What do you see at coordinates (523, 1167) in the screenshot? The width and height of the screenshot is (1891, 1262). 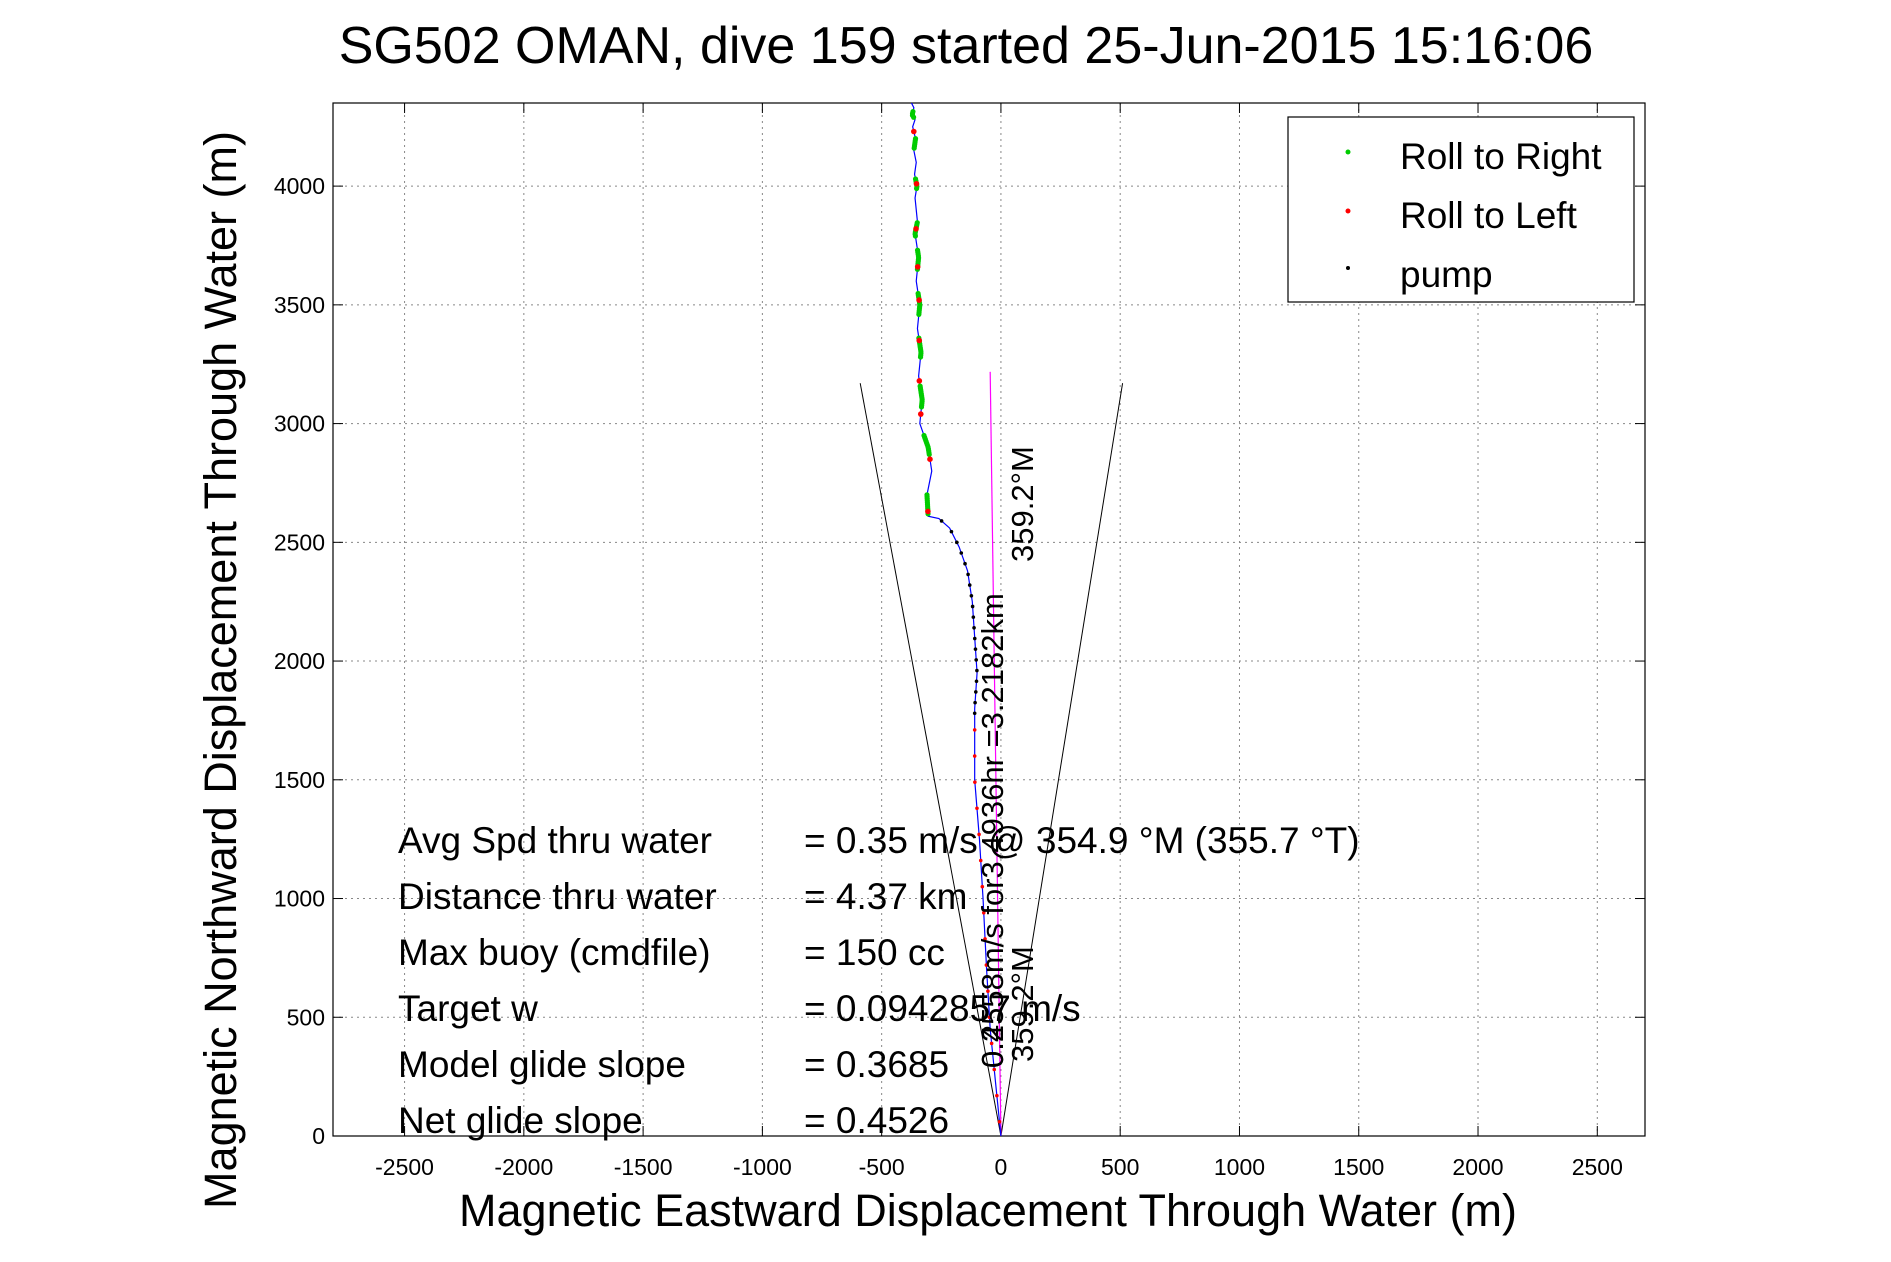 I see `x-tick-label: -2000` at bounding box center [523, 1167].